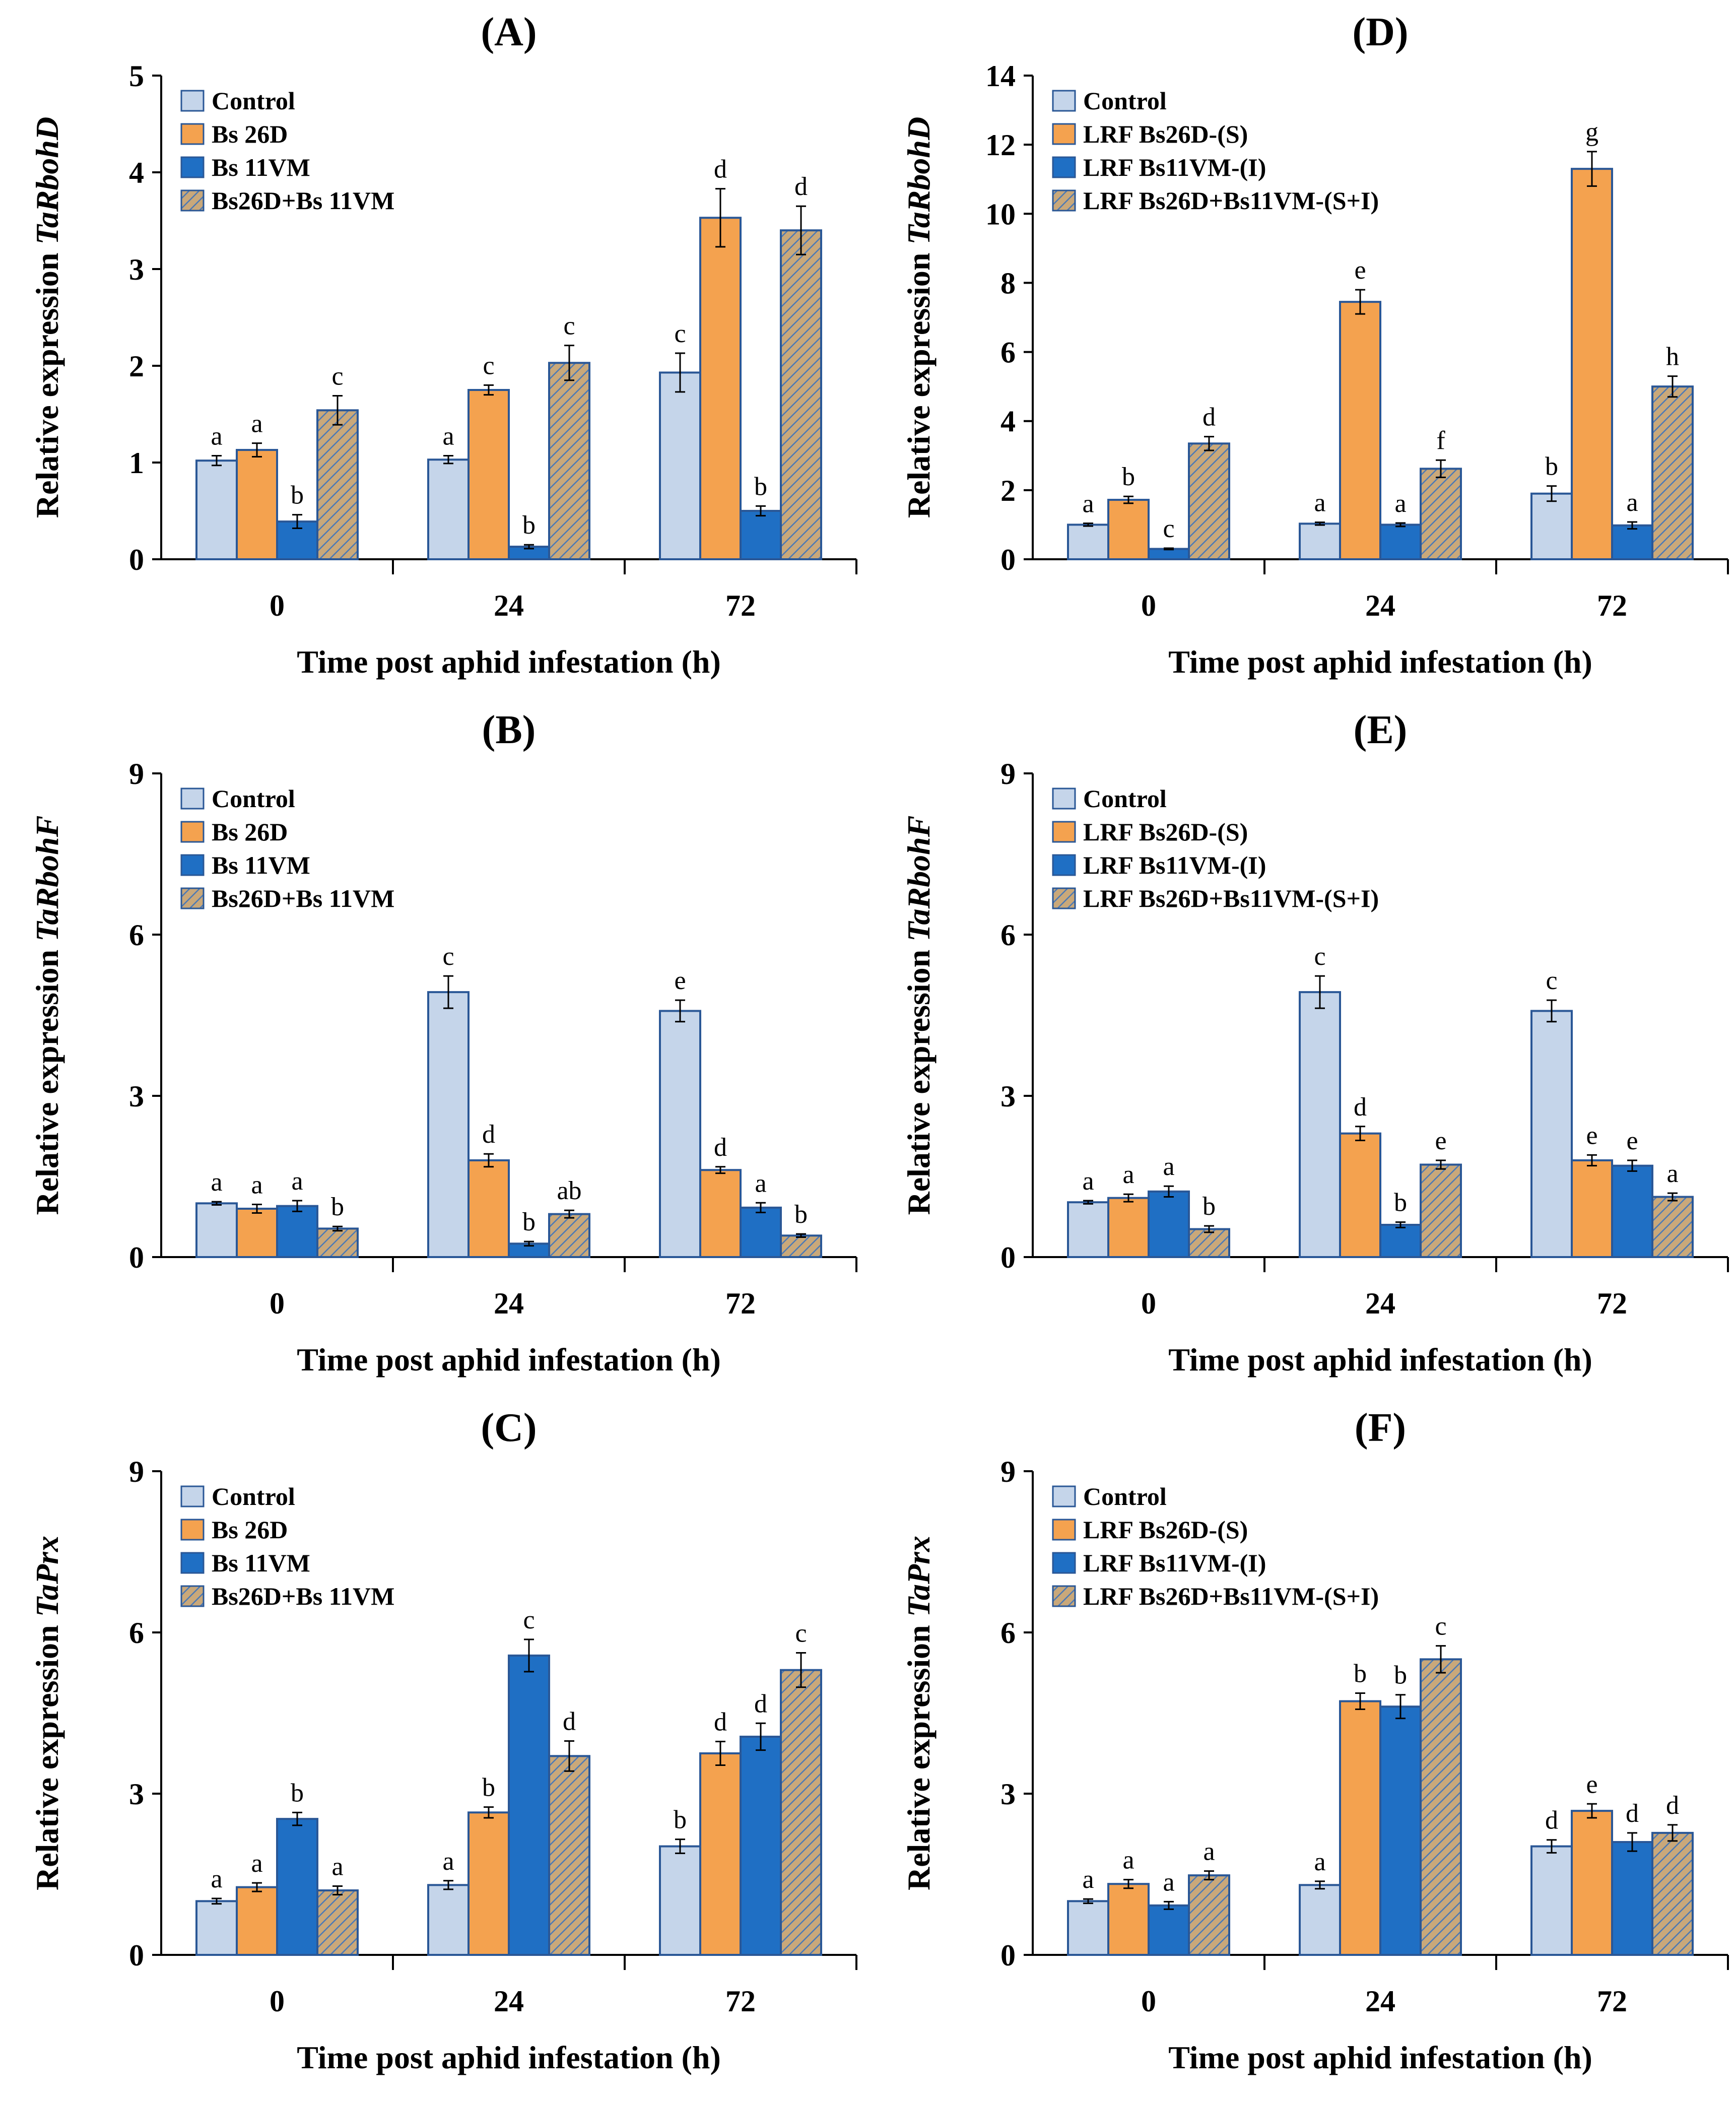  I want to click on x-axis-label: Time post aphid infestation (h), so click(1380, 662).